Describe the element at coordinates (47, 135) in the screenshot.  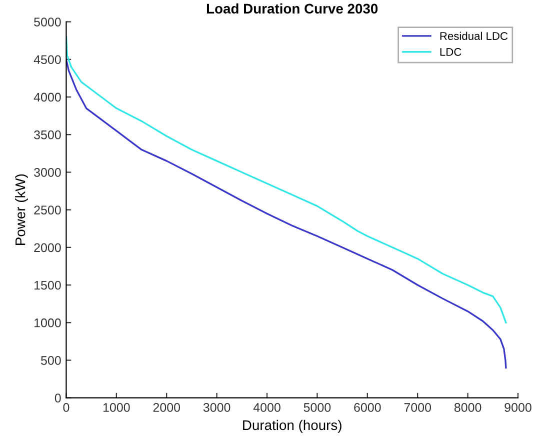
I see `y-tick-label: 3500` at that location.